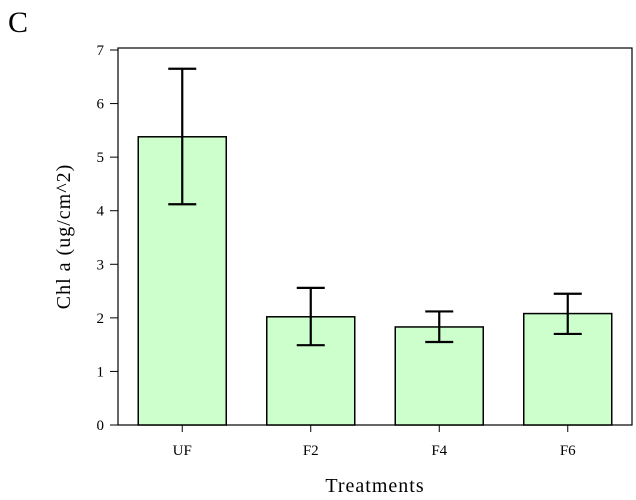 This screenshot has width=636, height=500. Describe the element at coordinates (101, 158) in the screenshot. I see `y-tick-label: 5` at that location.